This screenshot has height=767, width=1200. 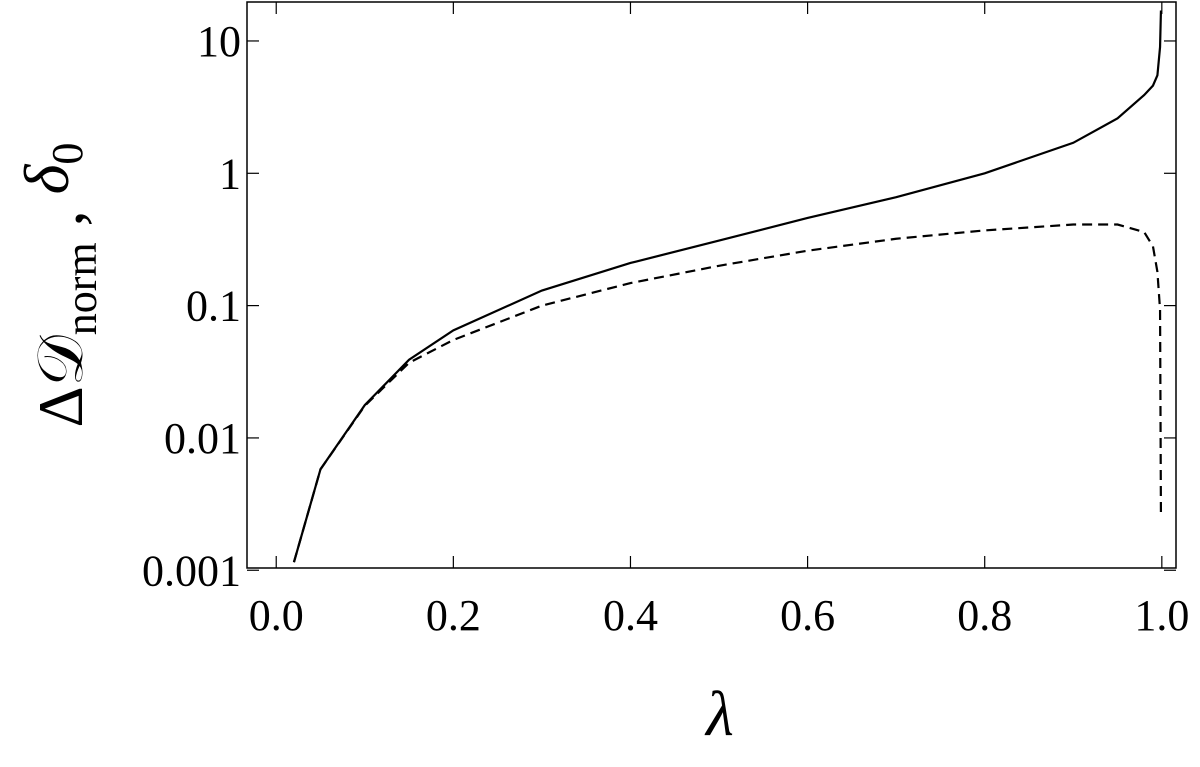 What do you see at coordinates (191, 570) in the screenshot?
I see `y-tick-label: 0.001` at bounding box center [191, 570].